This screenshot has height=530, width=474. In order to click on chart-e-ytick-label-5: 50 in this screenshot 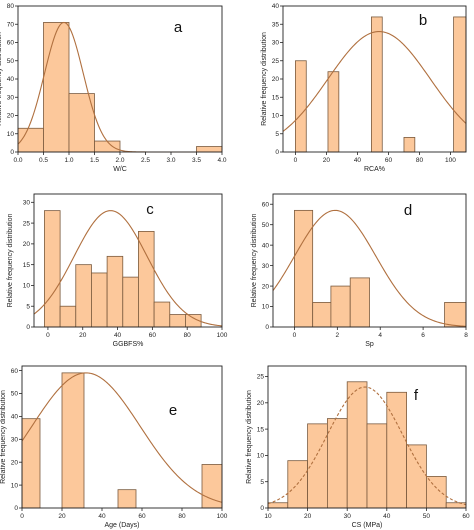, I will do `click(15, 394)`.